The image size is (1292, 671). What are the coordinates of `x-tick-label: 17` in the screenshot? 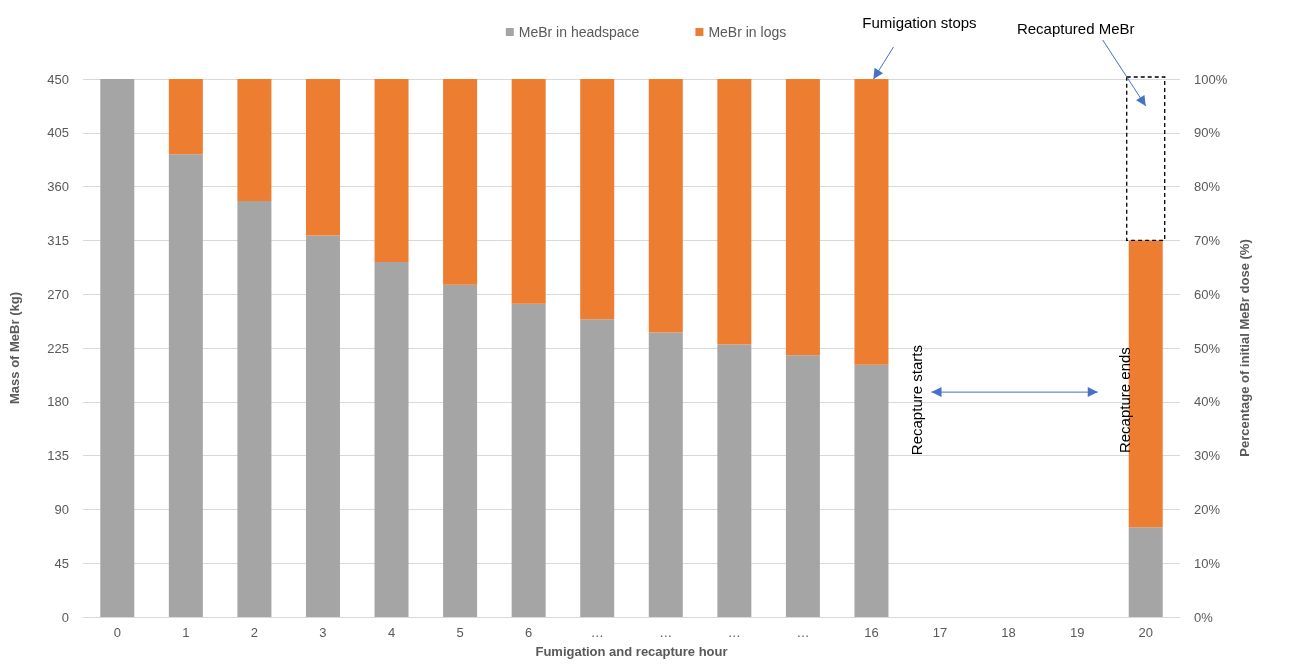 It's located at (940, 632).